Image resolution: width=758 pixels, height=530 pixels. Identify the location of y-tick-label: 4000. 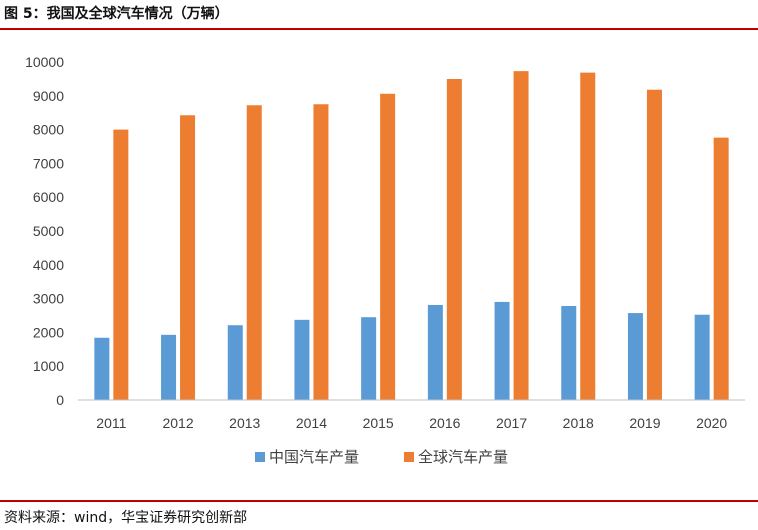
(48, 265).